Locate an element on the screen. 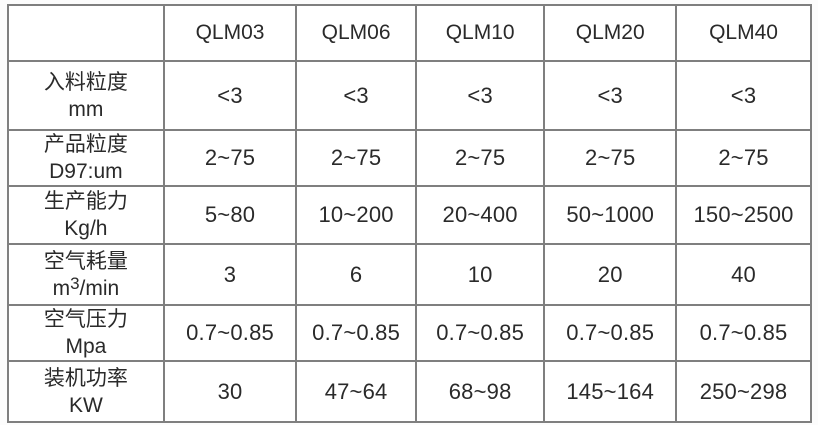 This screenshot has height=425, width=818. model-header: QLM06 is located at coordinates (356, 33).